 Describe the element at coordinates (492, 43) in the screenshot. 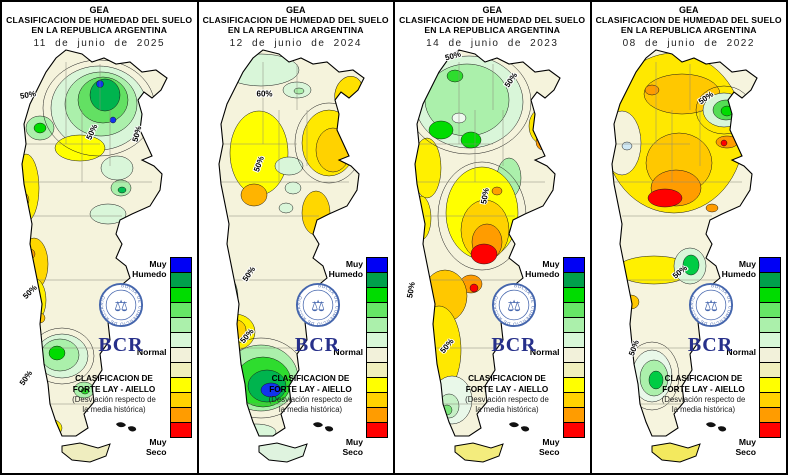

I see `map-date: 14 de junio de 2023` at that location.